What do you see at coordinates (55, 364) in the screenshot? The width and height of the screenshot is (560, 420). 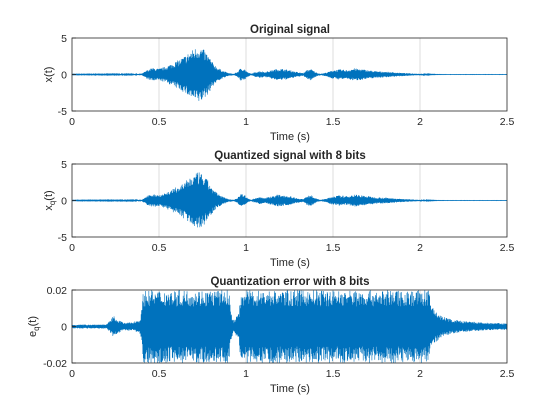 I see `y-tick-label: -0.02` at bounding box center [55, 364].